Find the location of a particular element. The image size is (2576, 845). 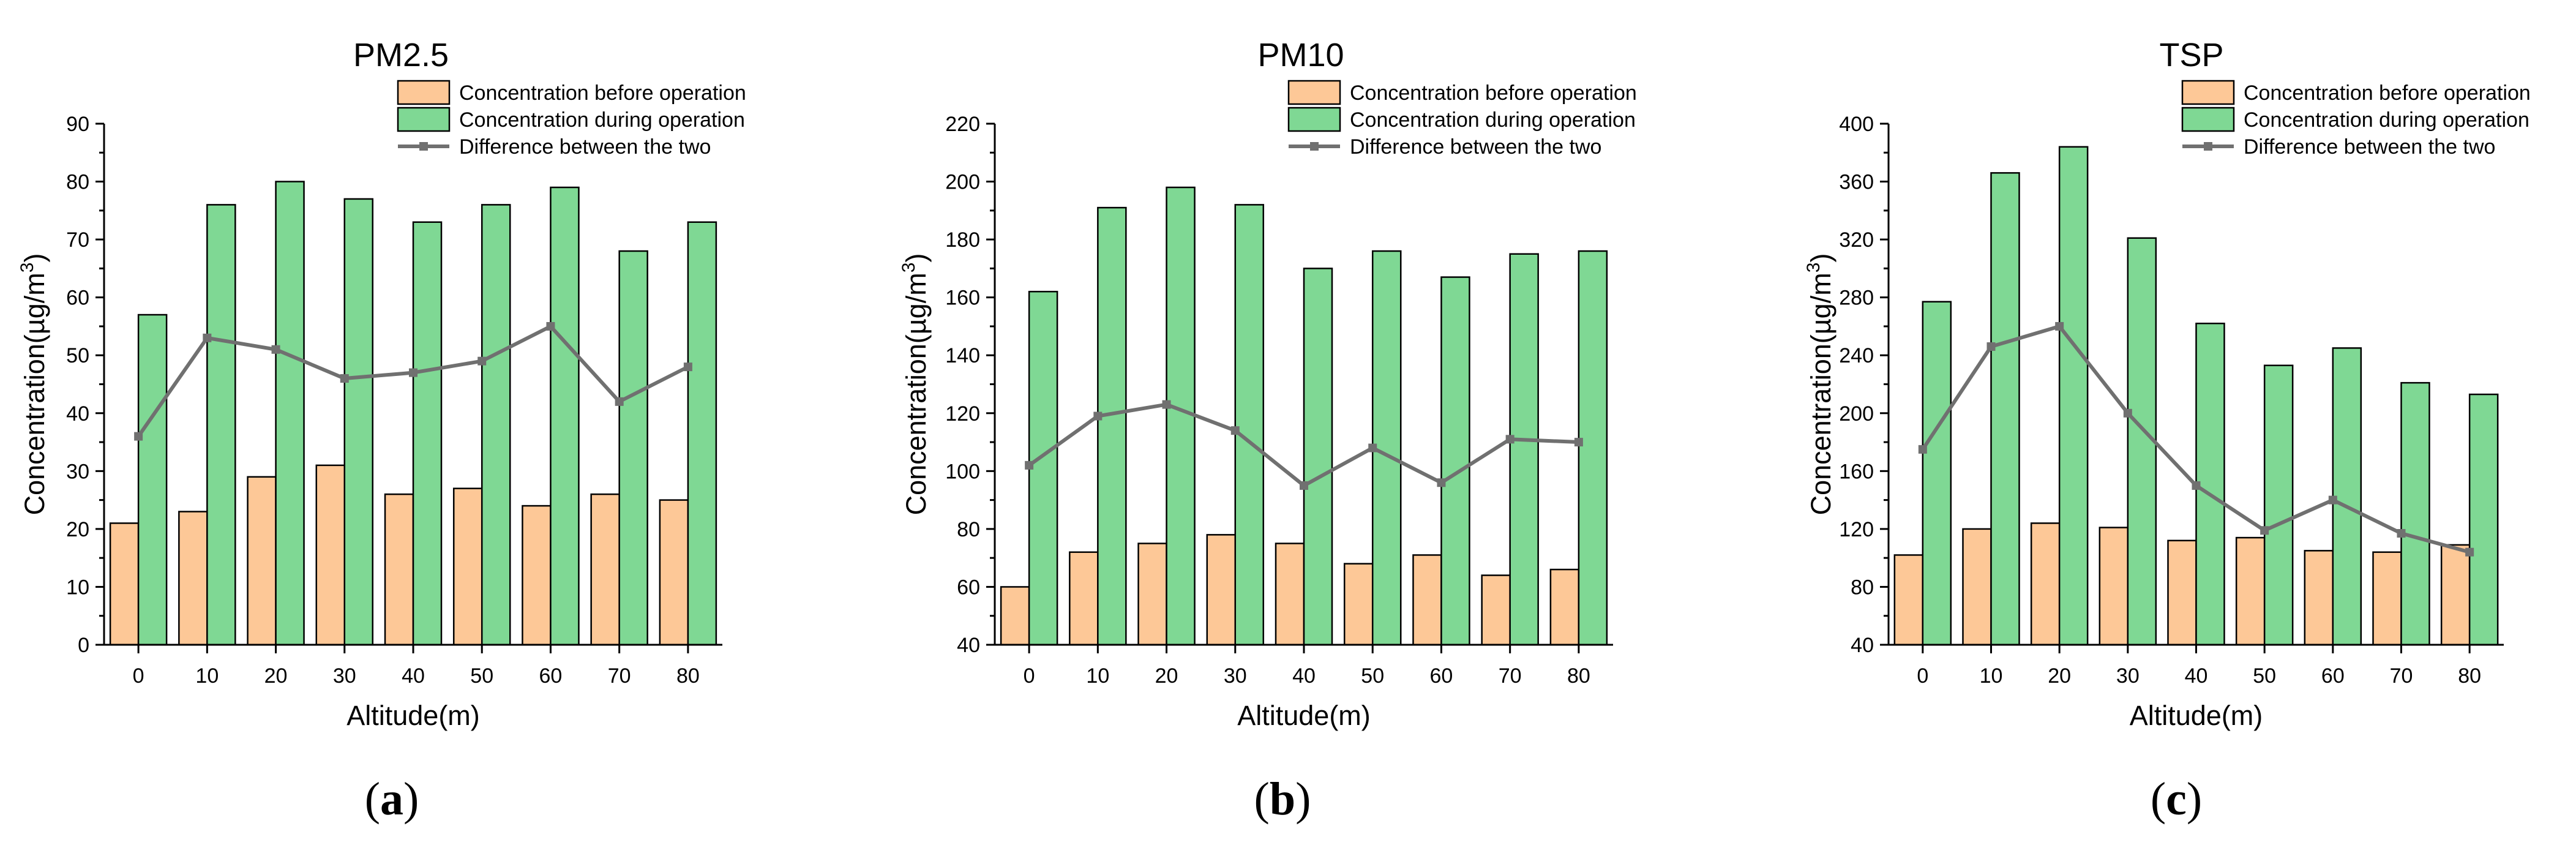

subfigure-caption: (c) is located at coordinates (2176, 799).